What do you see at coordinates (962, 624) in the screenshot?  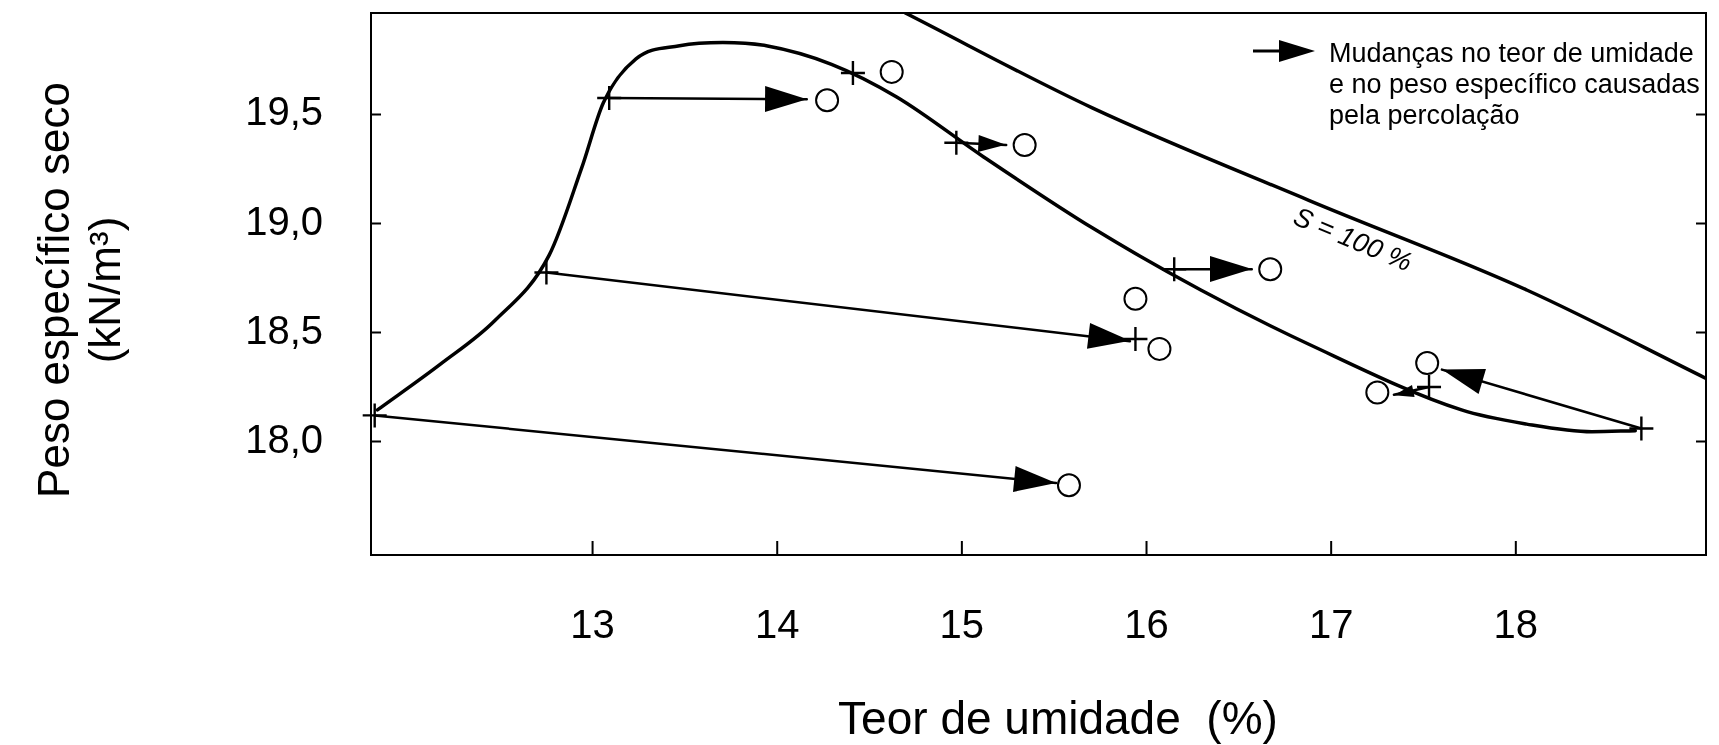 I see `x-tick-label: 15` at bounding box center [962, 624].